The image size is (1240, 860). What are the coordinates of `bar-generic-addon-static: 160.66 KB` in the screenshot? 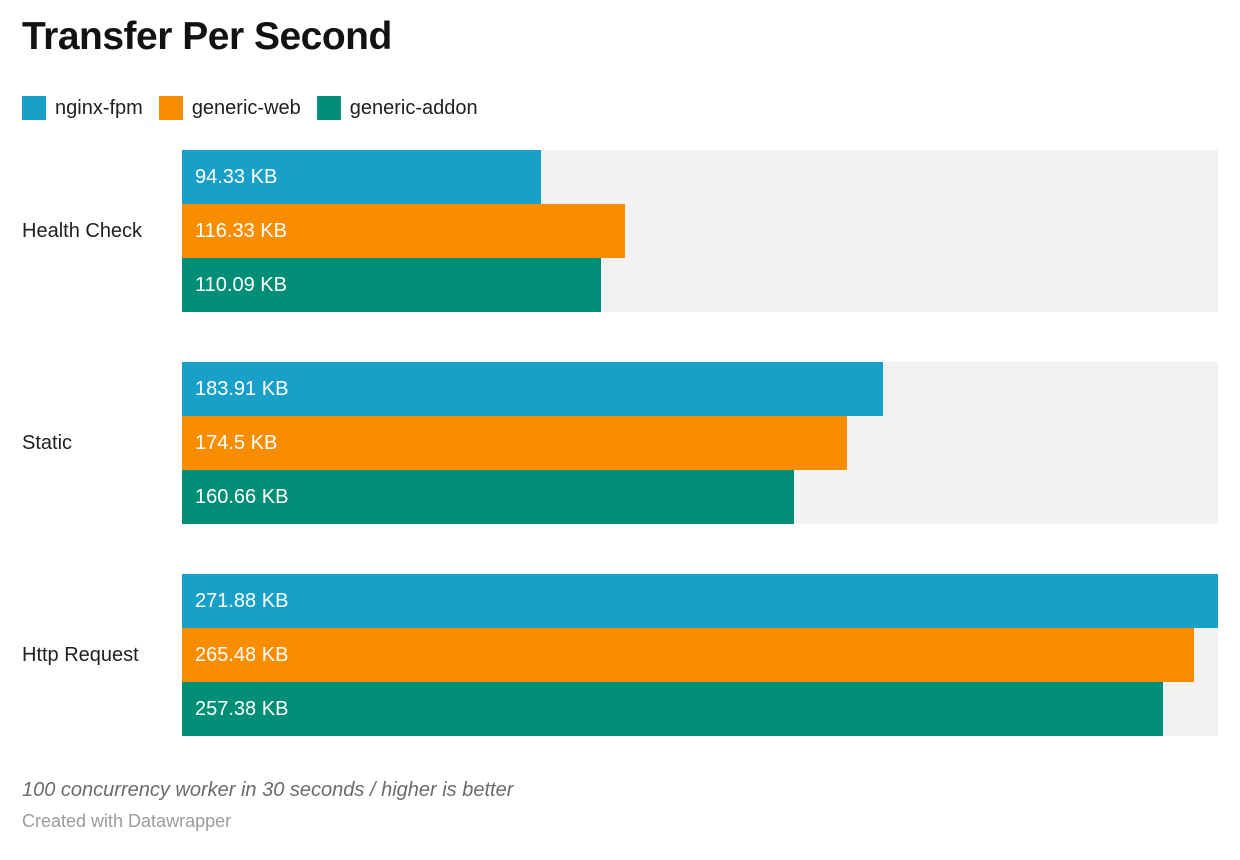 It's located at (488, 497).